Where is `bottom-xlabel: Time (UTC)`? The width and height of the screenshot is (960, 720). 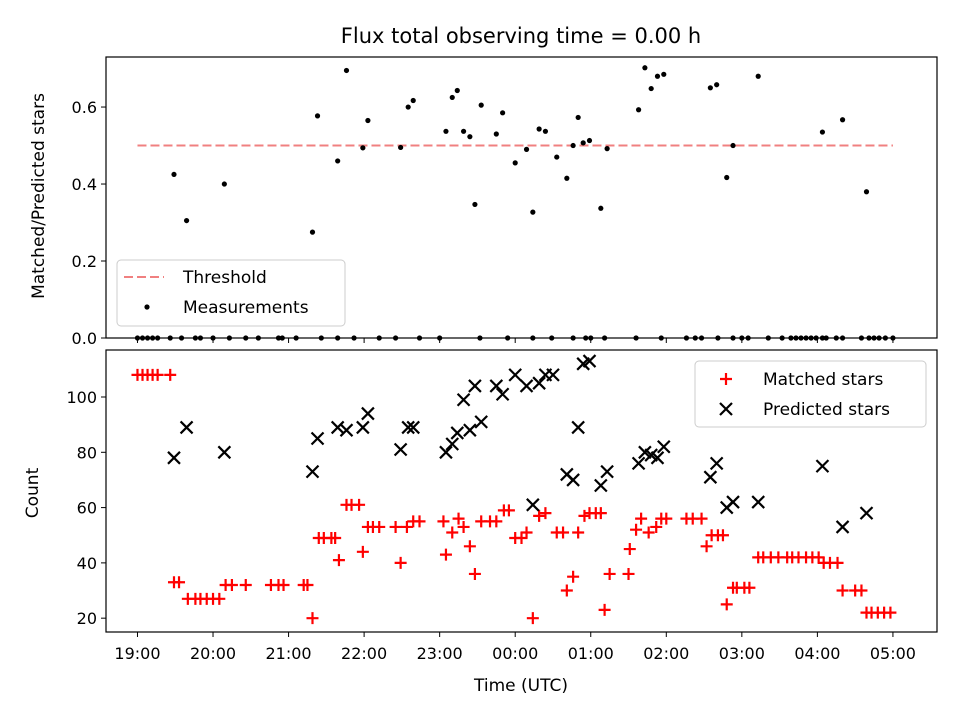
bottom-xlabel: Time (UTC) is located at coordinates (520, 686).